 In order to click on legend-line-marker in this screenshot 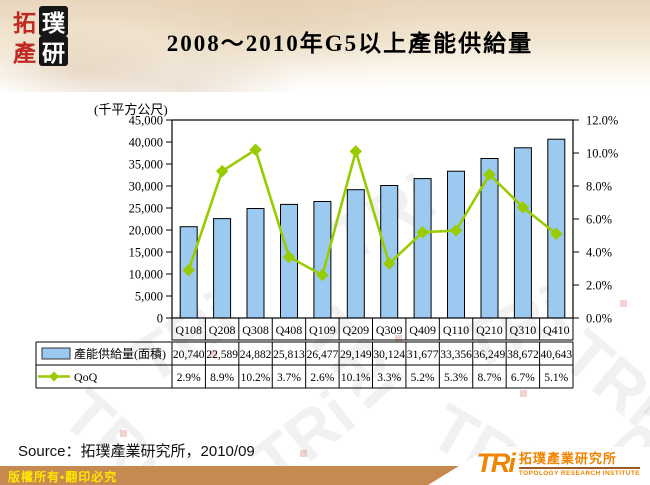, I will do `click(54, 376)`.